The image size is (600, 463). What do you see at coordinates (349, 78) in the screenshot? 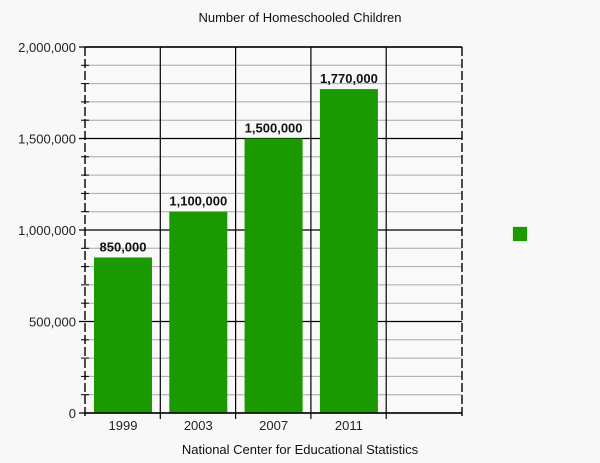
I see `data-label: 1,770,000` at bounding box center [349, 78].